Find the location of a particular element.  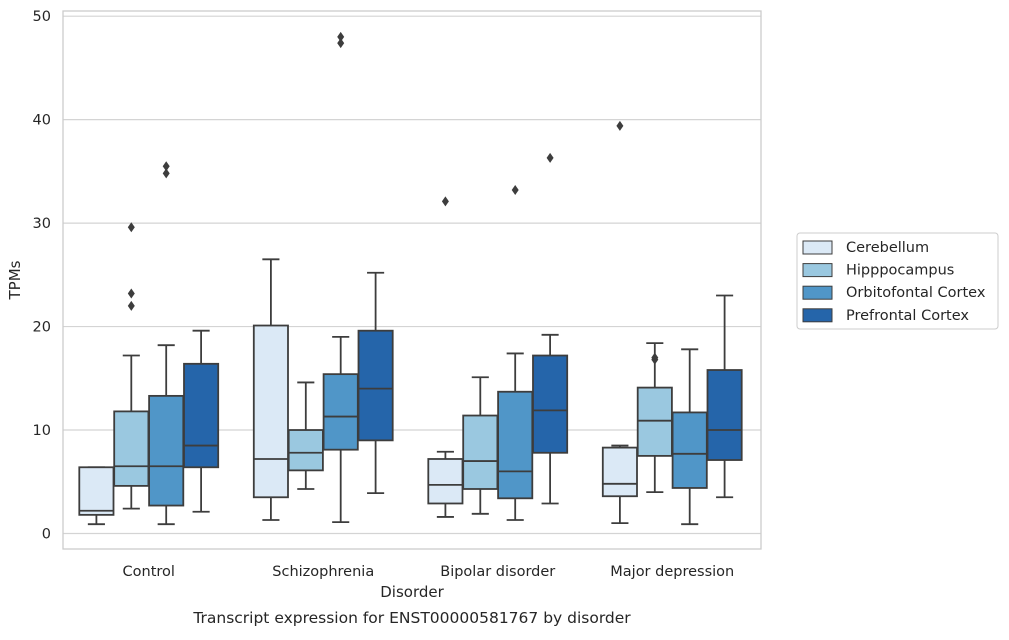

x-tick-label: Bipolar disorder is located at coordinates (497, 572).